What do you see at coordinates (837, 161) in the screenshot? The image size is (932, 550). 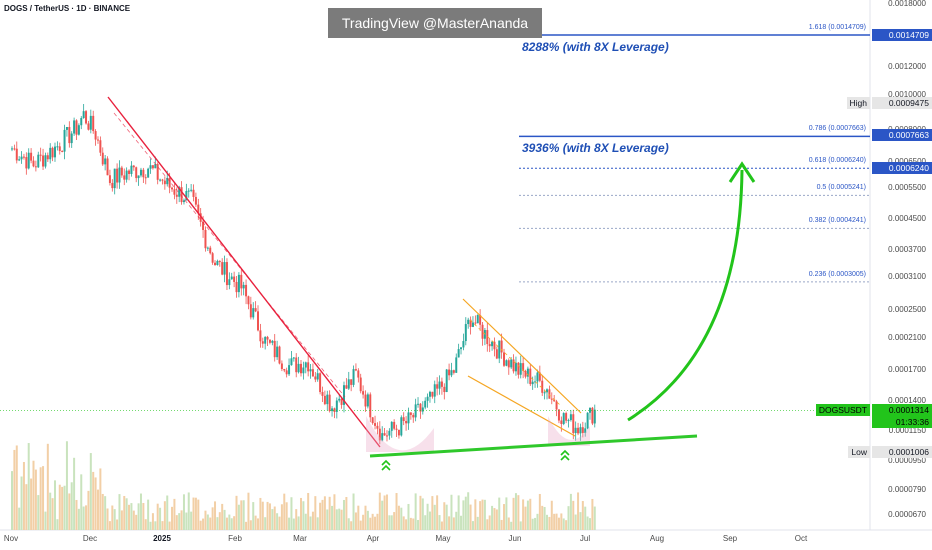 I see `fib-label-2: 0.618 (0.0006240)` at bounding box center [837, 161].